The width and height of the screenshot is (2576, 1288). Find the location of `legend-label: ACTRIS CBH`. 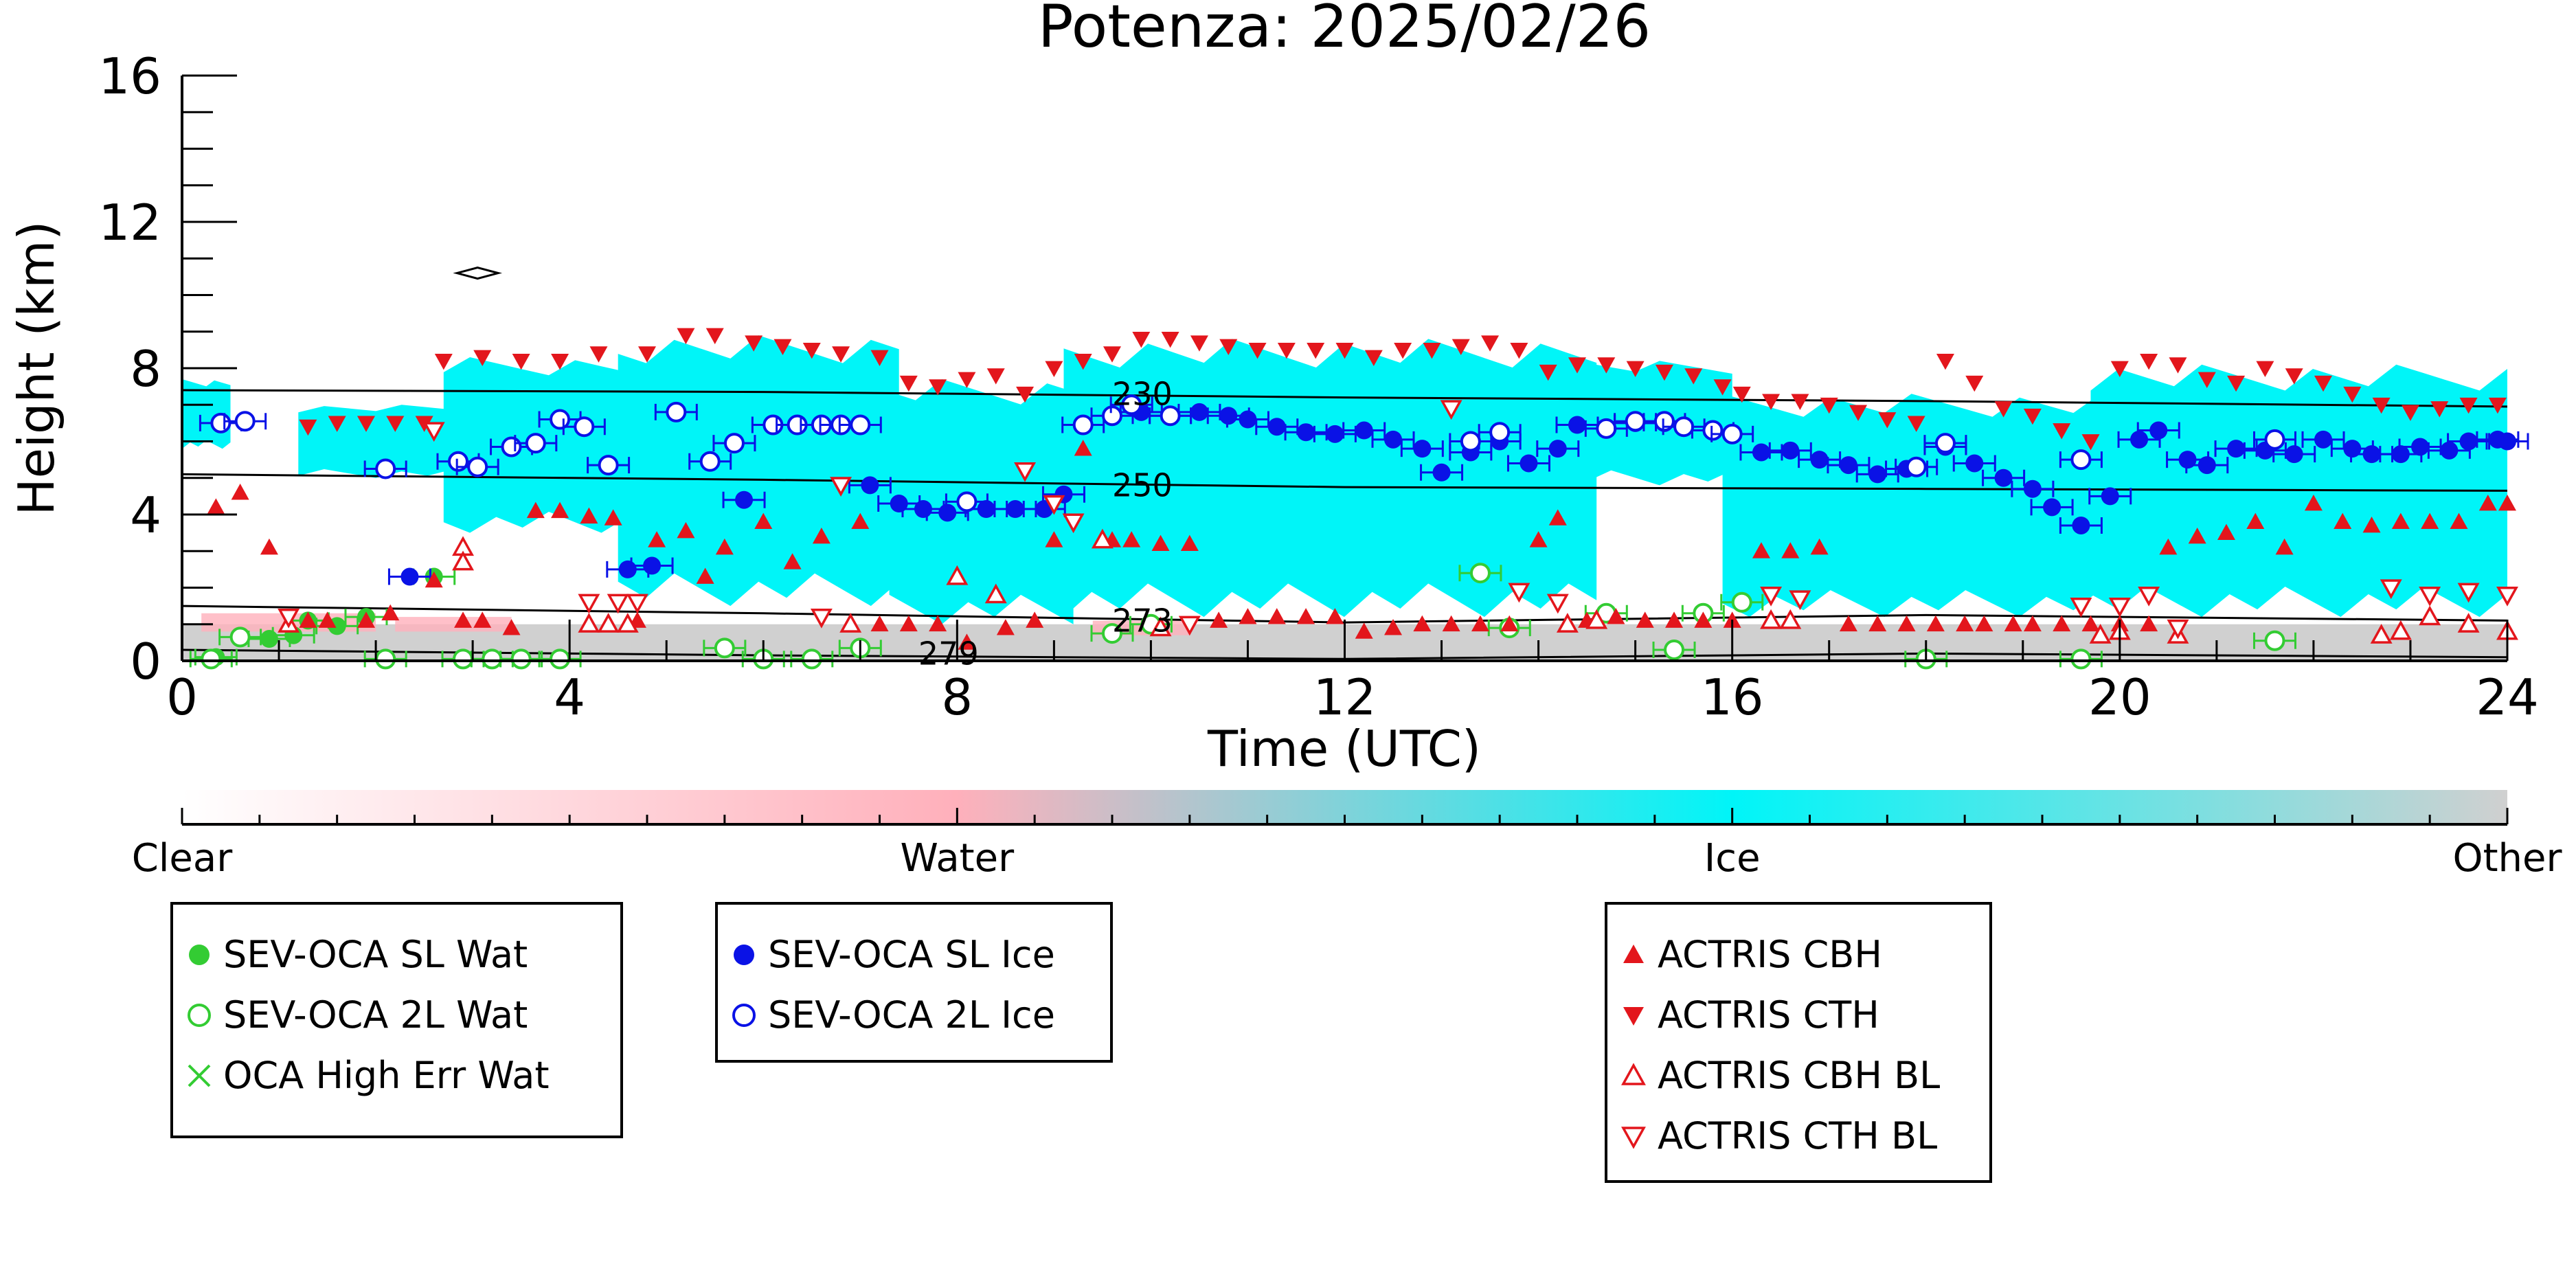

legend-label: ACTRIS CBH is located at coordinates (1770, 954).